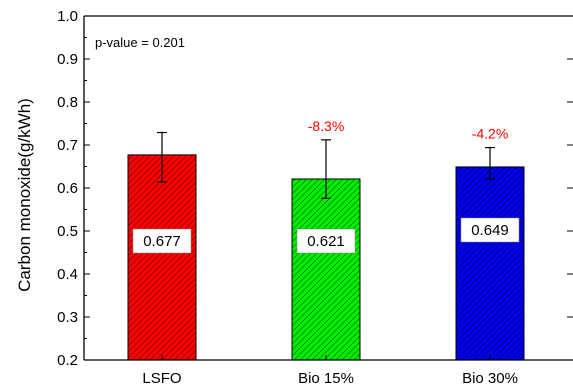 The width and height of the screenshot is (573, 385). Describe the element at coordinates (326, 126) in the screenshot. I see `change-label-1: -8.3%` at that location.